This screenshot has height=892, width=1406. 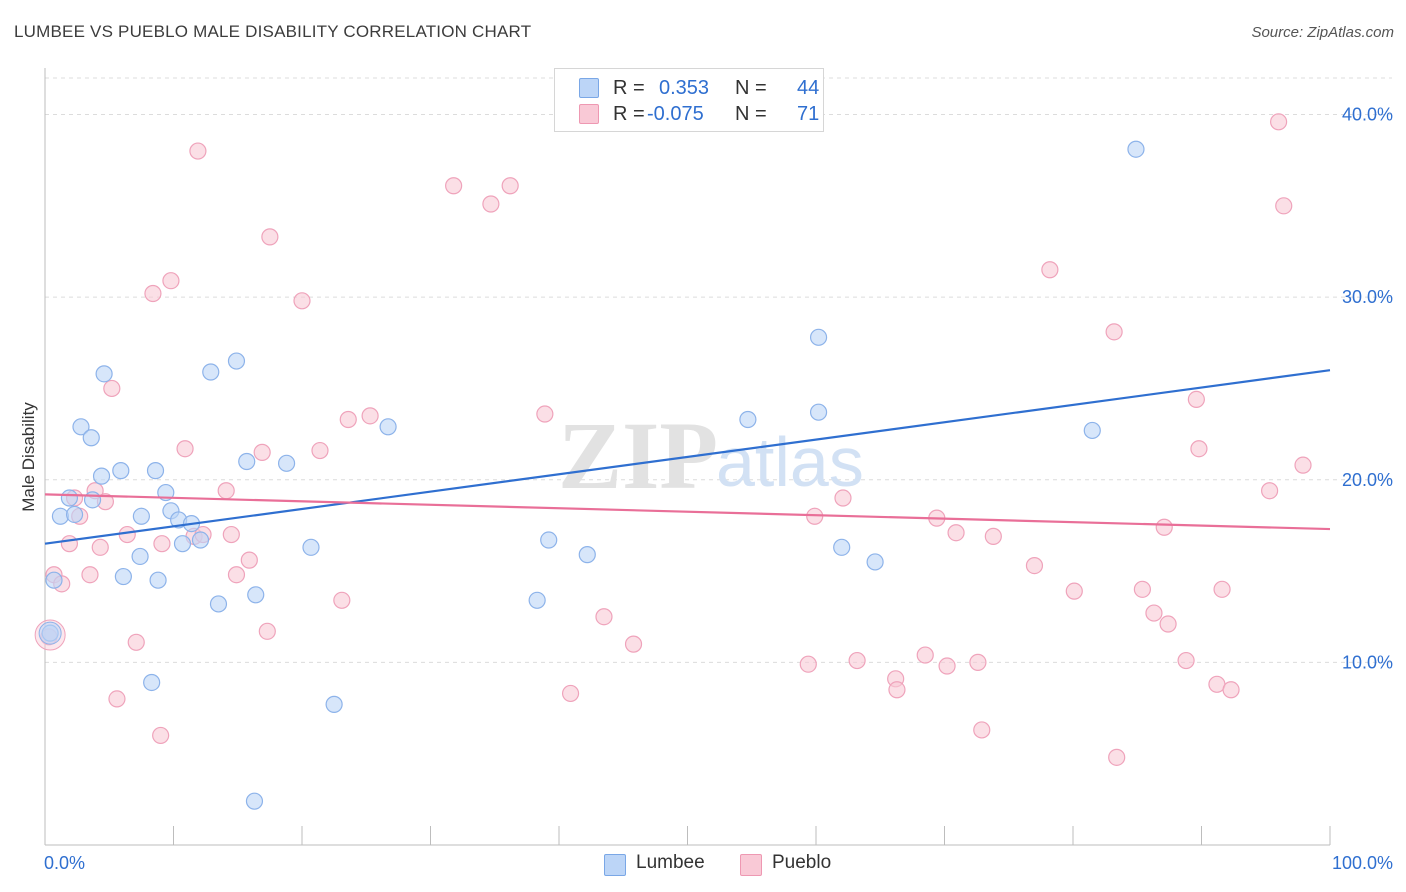 What do you see at coordinates (64, 863) in the screenshot?
I see `x-tick-label: 0.0%` at bounding box center [64, 863].